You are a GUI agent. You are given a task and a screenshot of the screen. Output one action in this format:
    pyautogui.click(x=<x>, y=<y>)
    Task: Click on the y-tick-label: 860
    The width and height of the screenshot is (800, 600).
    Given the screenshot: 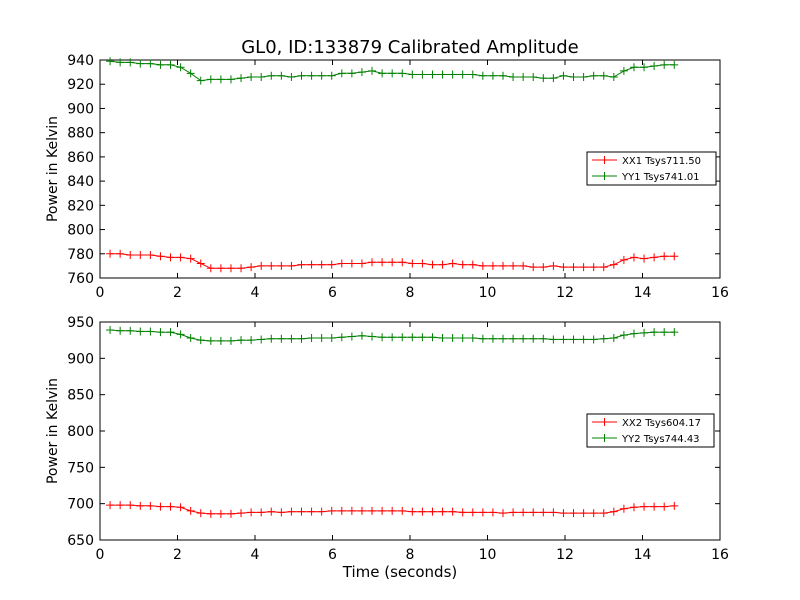 What is the action you would take?
    pyautogui.click(x=80, y=158)
    